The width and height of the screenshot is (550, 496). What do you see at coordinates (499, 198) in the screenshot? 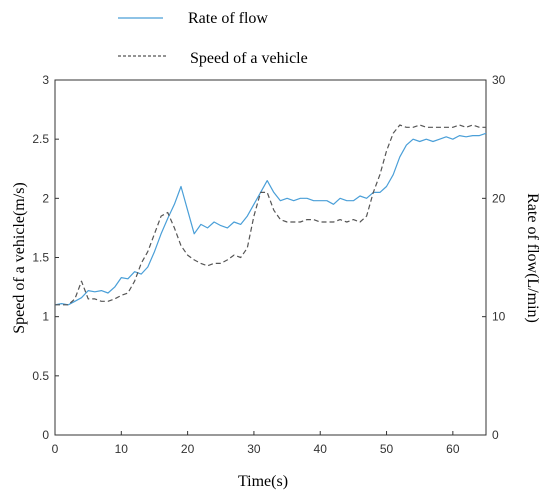
I see `right-y-tick-label: 20` at bounding box center [499, 198].